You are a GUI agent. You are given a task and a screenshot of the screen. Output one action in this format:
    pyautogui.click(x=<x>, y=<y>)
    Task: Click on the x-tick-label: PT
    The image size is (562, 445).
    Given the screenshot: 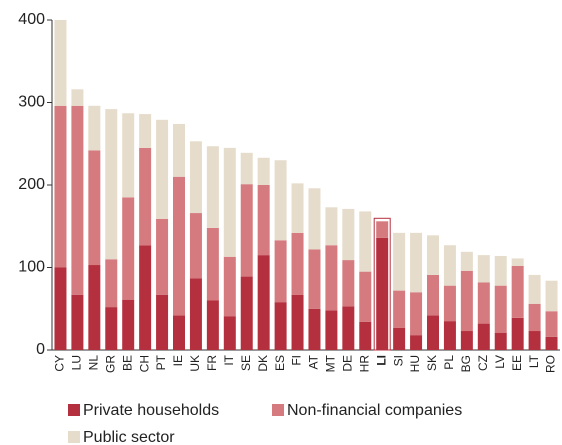 What is the action you would take?
    pyautogui.click(x=161, y=362)
    